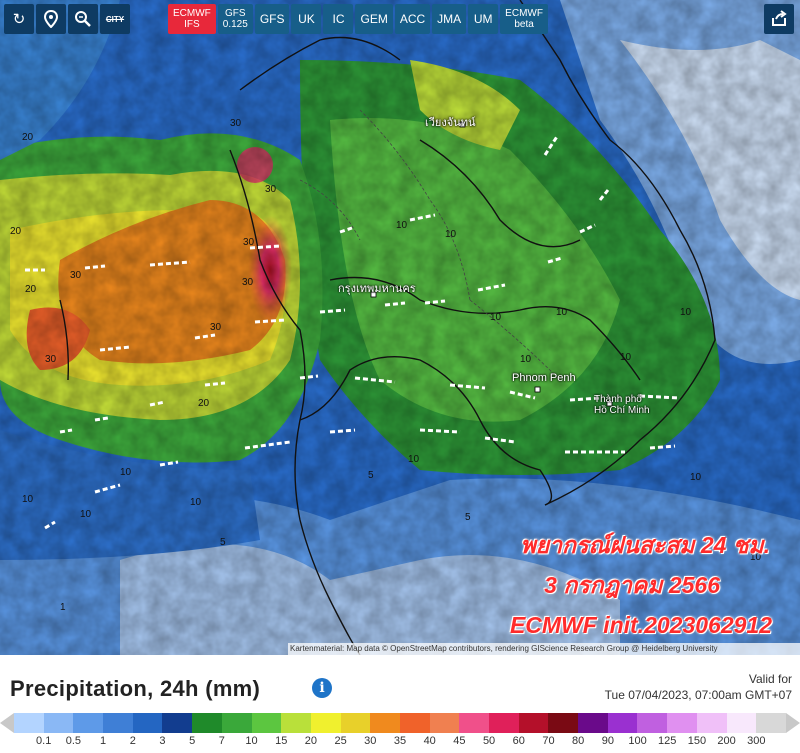  I want to click on layer-title: Precipitation, 24h (mm), so click(135, 688).